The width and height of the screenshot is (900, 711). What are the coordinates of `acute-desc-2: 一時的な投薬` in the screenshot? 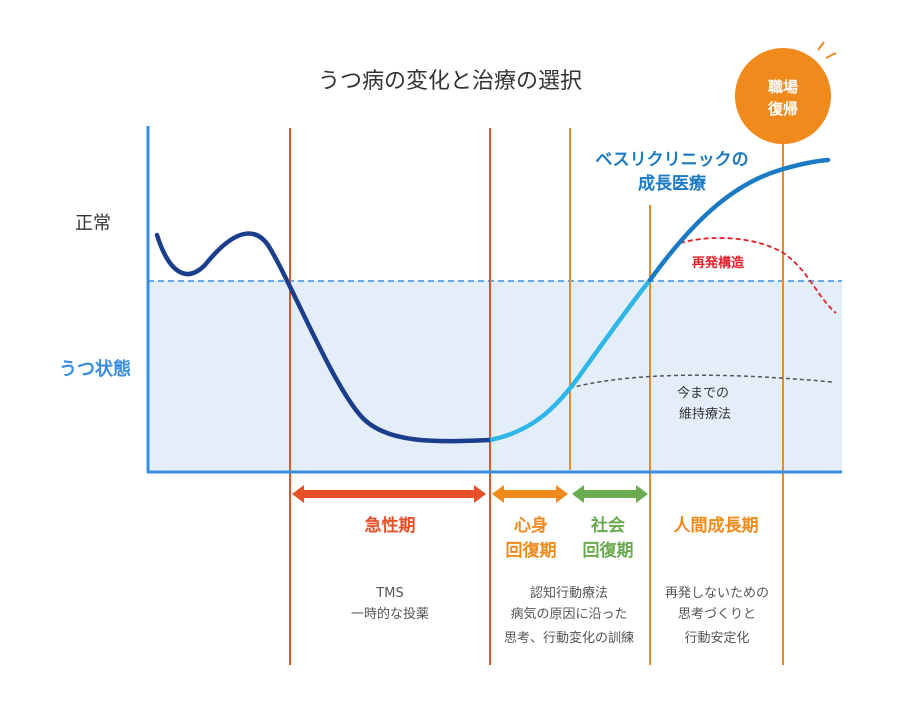 It's located at (390, 614).